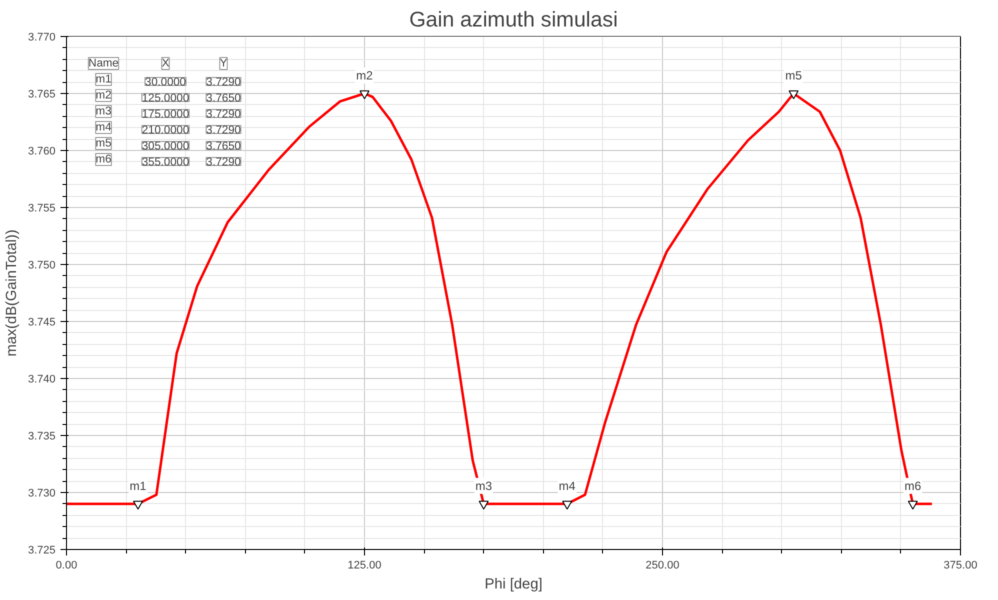 The width and height of the screenshot is (998, 600). Describe the element at coordinates (42, 266) in the screenshot. I see `y-tick-label: 3.750` at that location.